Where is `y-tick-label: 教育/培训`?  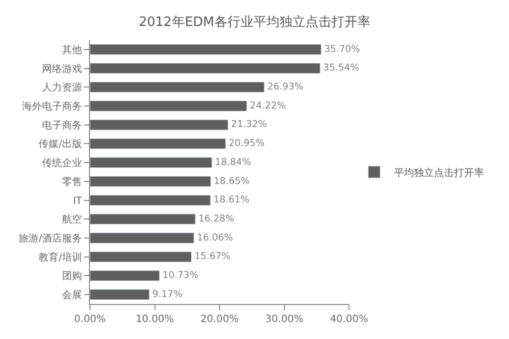
y-tick-label: 教育/培训 is located at coordinates (60, 257).